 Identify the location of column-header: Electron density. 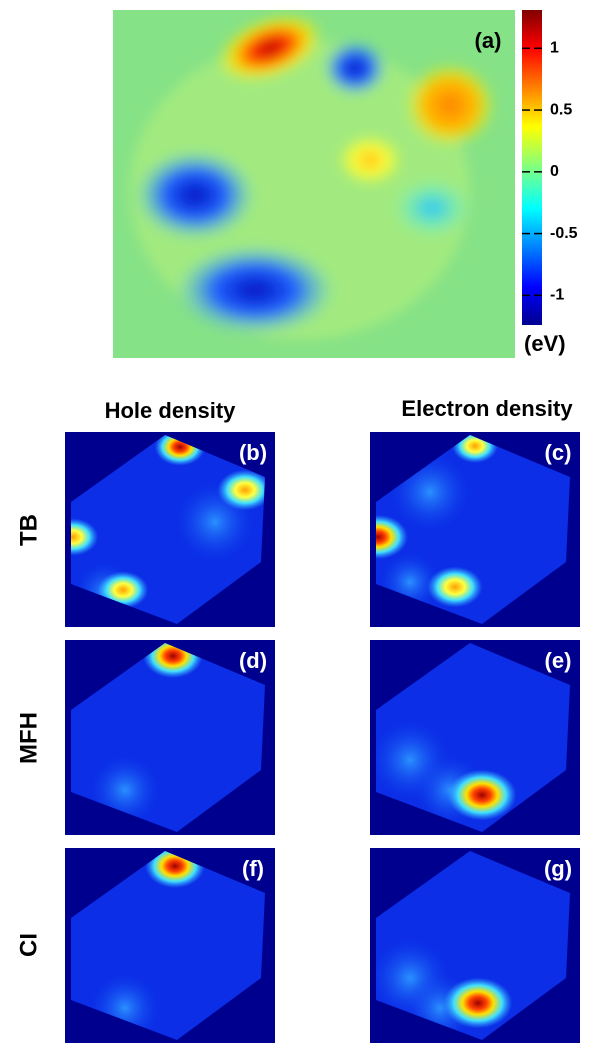
(487, 408).